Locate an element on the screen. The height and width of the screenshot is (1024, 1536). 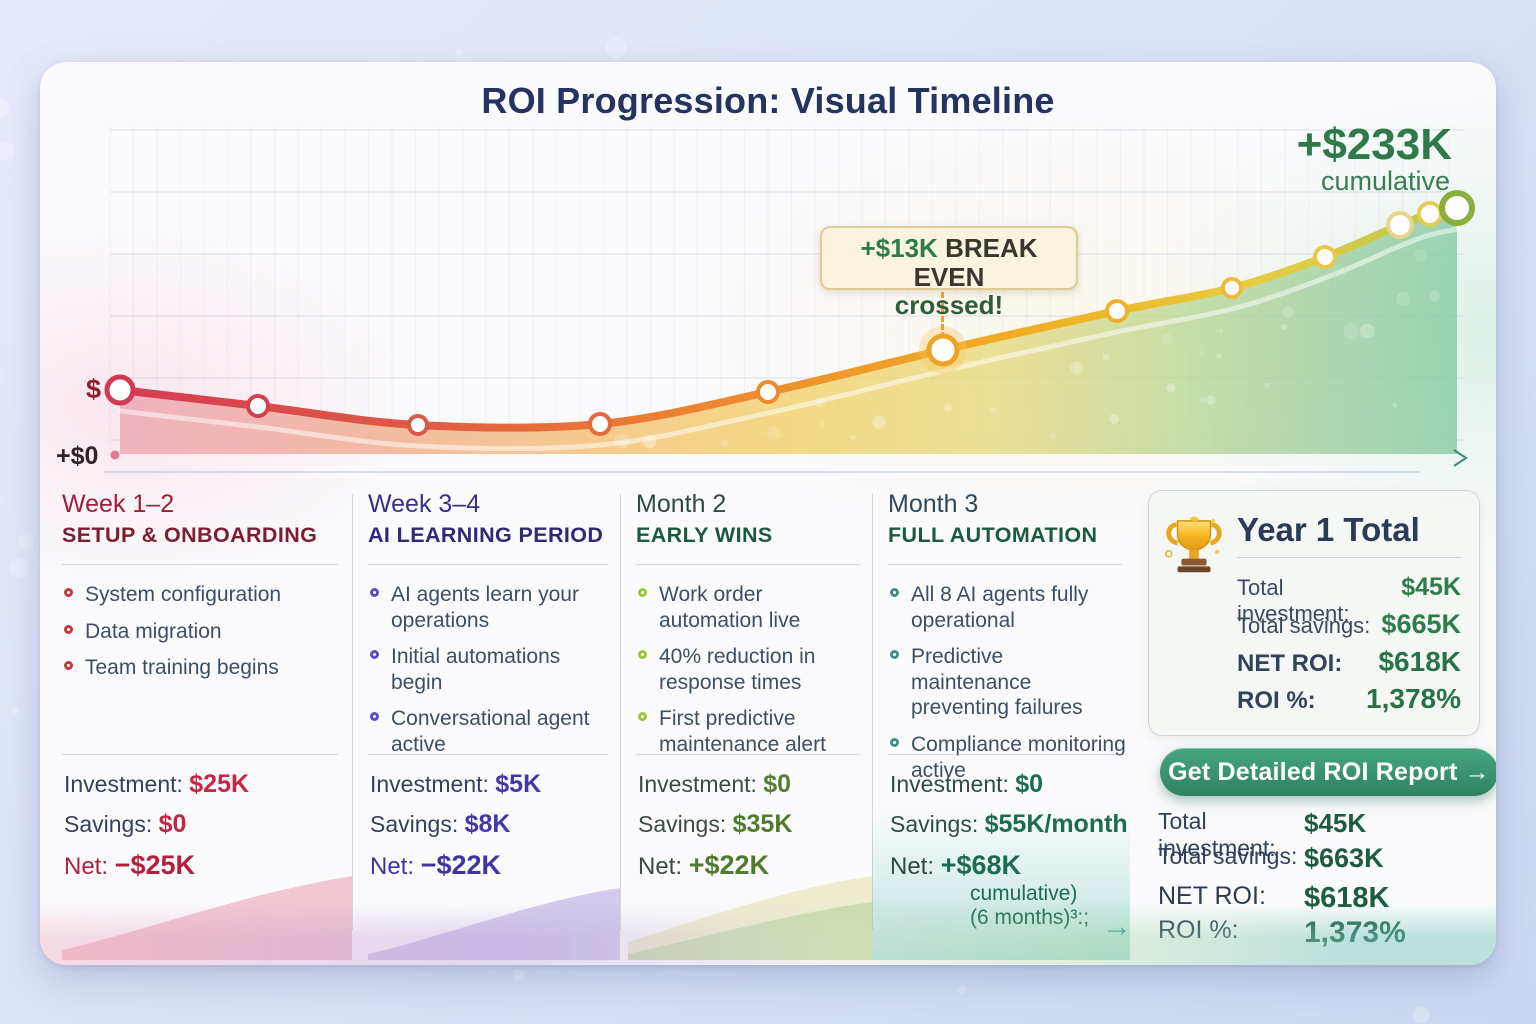
bullet-text: Conversational agent active is located at coordinates (490, 732).